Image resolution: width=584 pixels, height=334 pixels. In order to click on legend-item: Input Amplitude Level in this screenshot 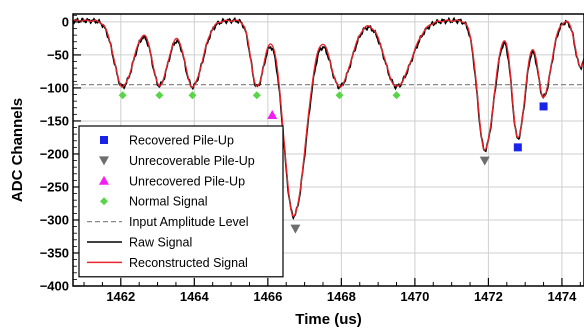, I will do `click(168, 222)`.